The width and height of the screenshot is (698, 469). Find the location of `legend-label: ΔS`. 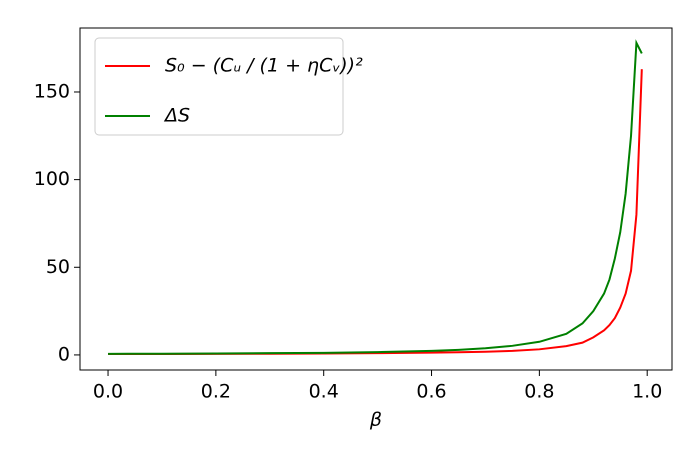

legend-label: ΔS is located at coordinates (176, 116).